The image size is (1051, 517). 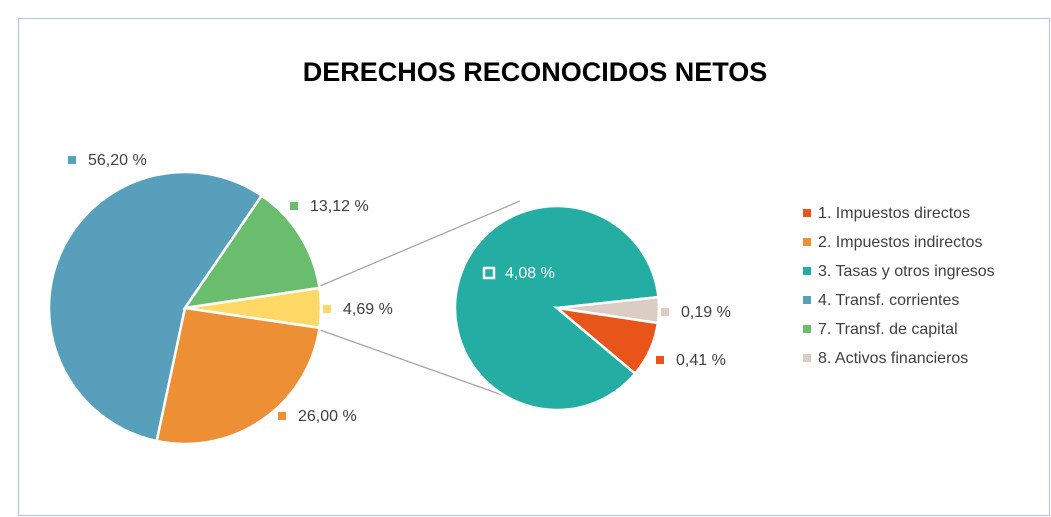 I want to click on data-label: 4,69 %, so click(x=368, y=309).